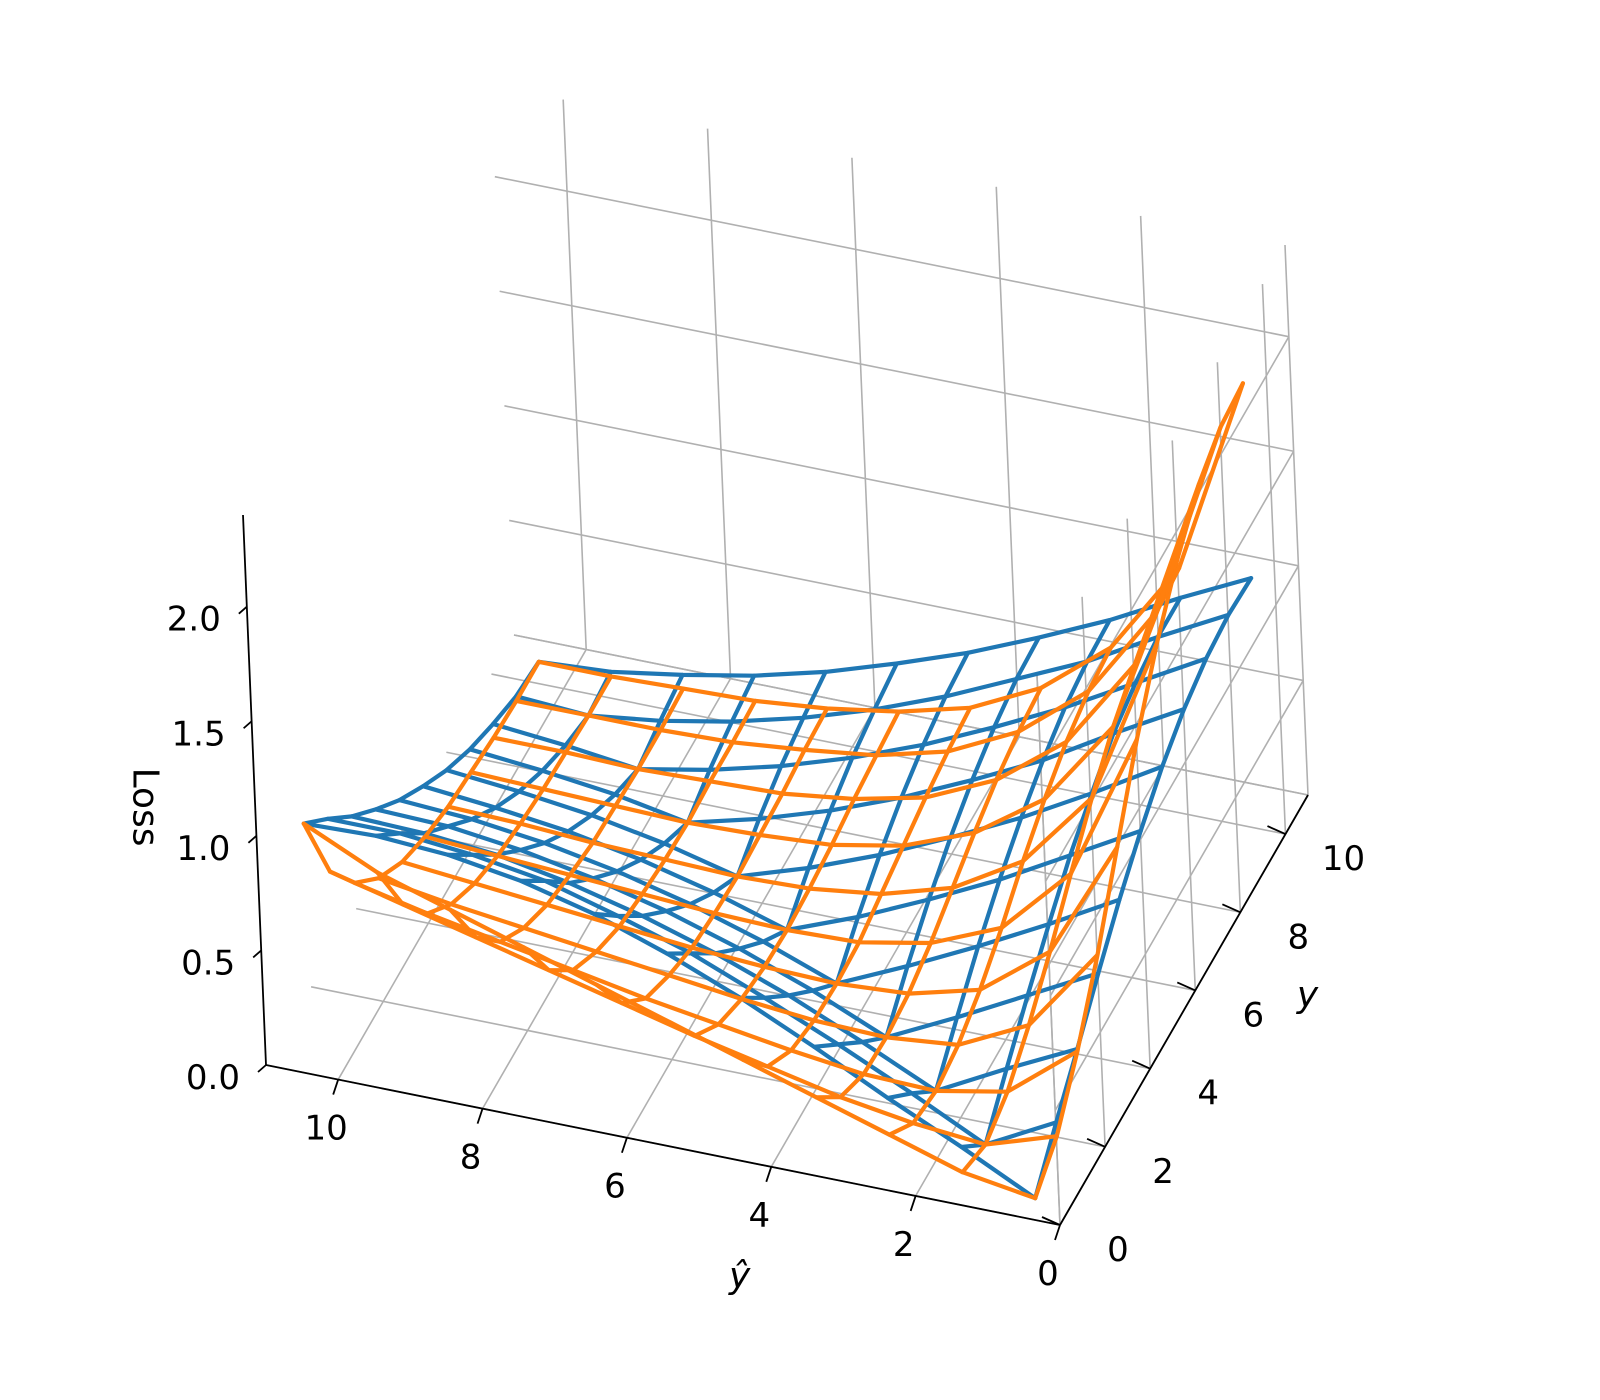  I want to click on x-tick-label: 4, so click(759, 1216).